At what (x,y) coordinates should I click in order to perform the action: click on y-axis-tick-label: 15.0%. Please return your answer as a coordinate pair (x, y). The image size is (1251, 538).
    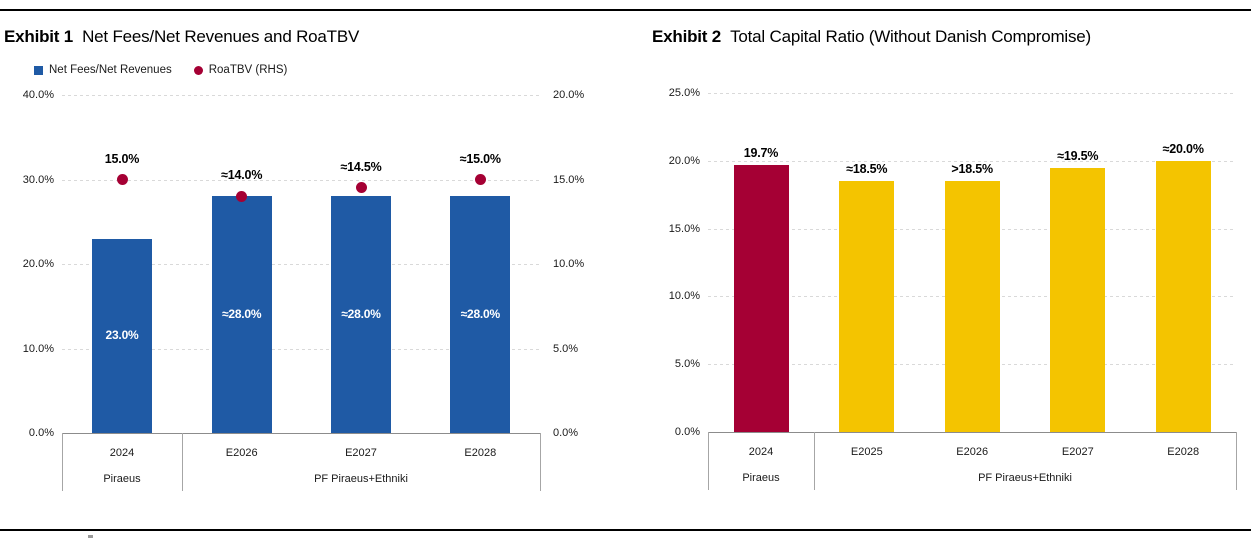
    Looking at the image, I should click on (684, 228).